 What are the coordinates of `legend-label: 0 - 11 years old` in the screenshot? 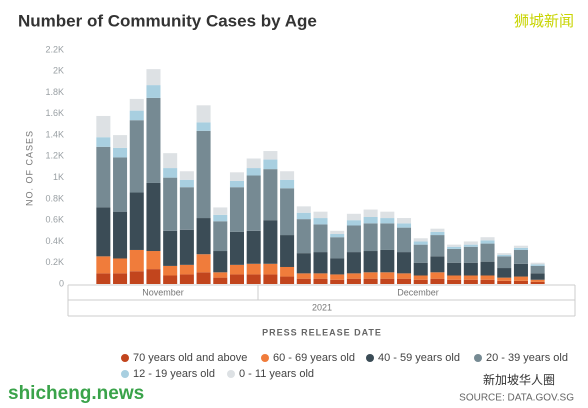 It's located at (276, 374).